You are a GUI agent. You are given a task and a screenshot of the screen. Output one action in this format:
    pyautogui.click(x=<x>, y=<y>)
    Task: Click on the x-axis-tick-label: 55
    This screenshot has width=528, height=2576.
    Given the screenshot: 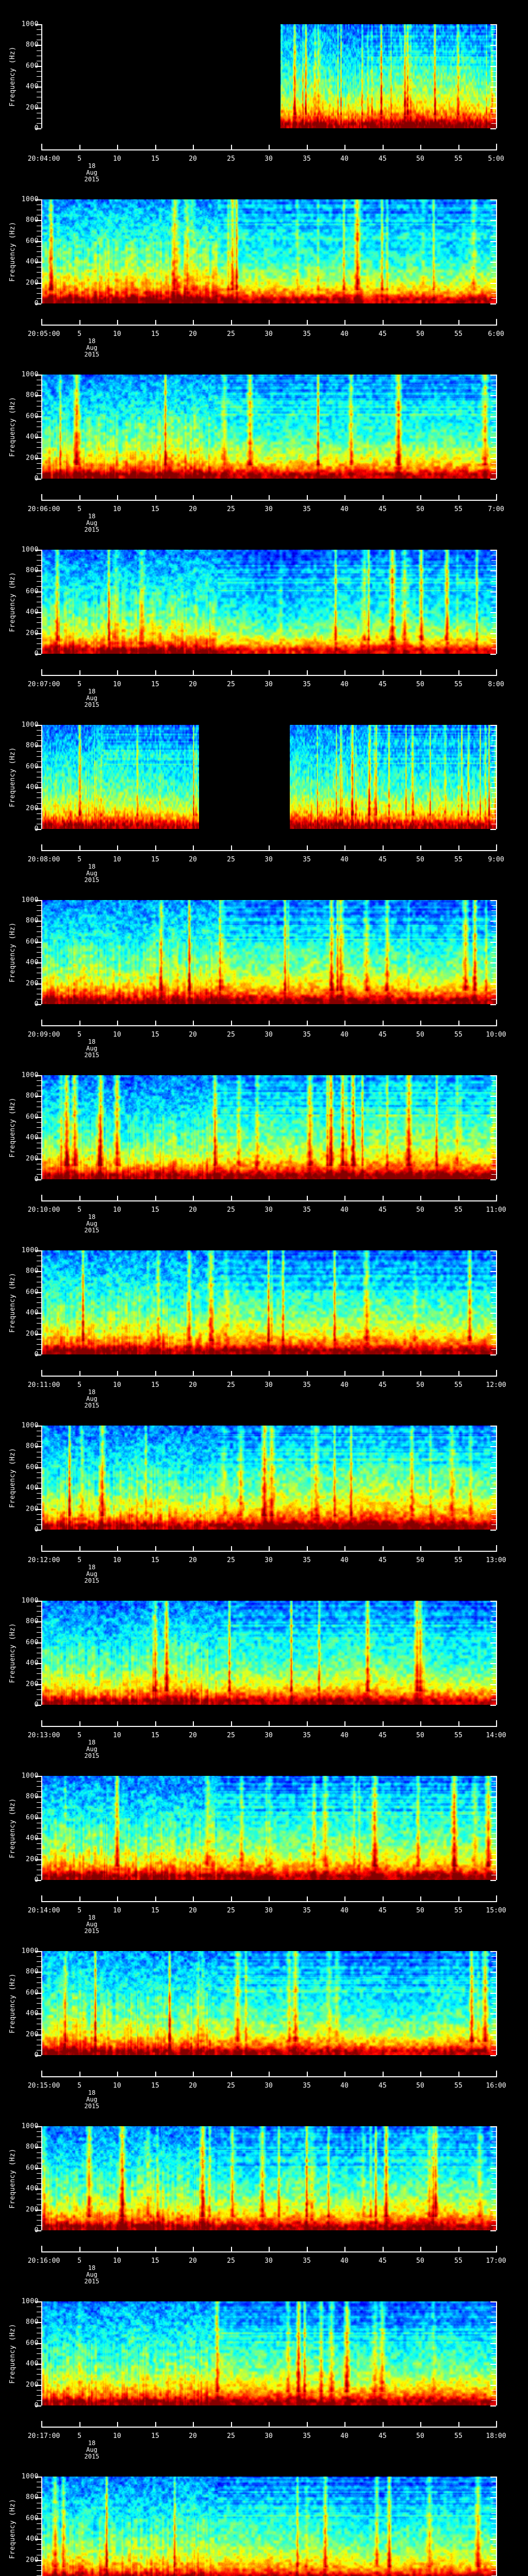 What is the action you would take?
    pyautogui.click(x=458, y=1035)
    